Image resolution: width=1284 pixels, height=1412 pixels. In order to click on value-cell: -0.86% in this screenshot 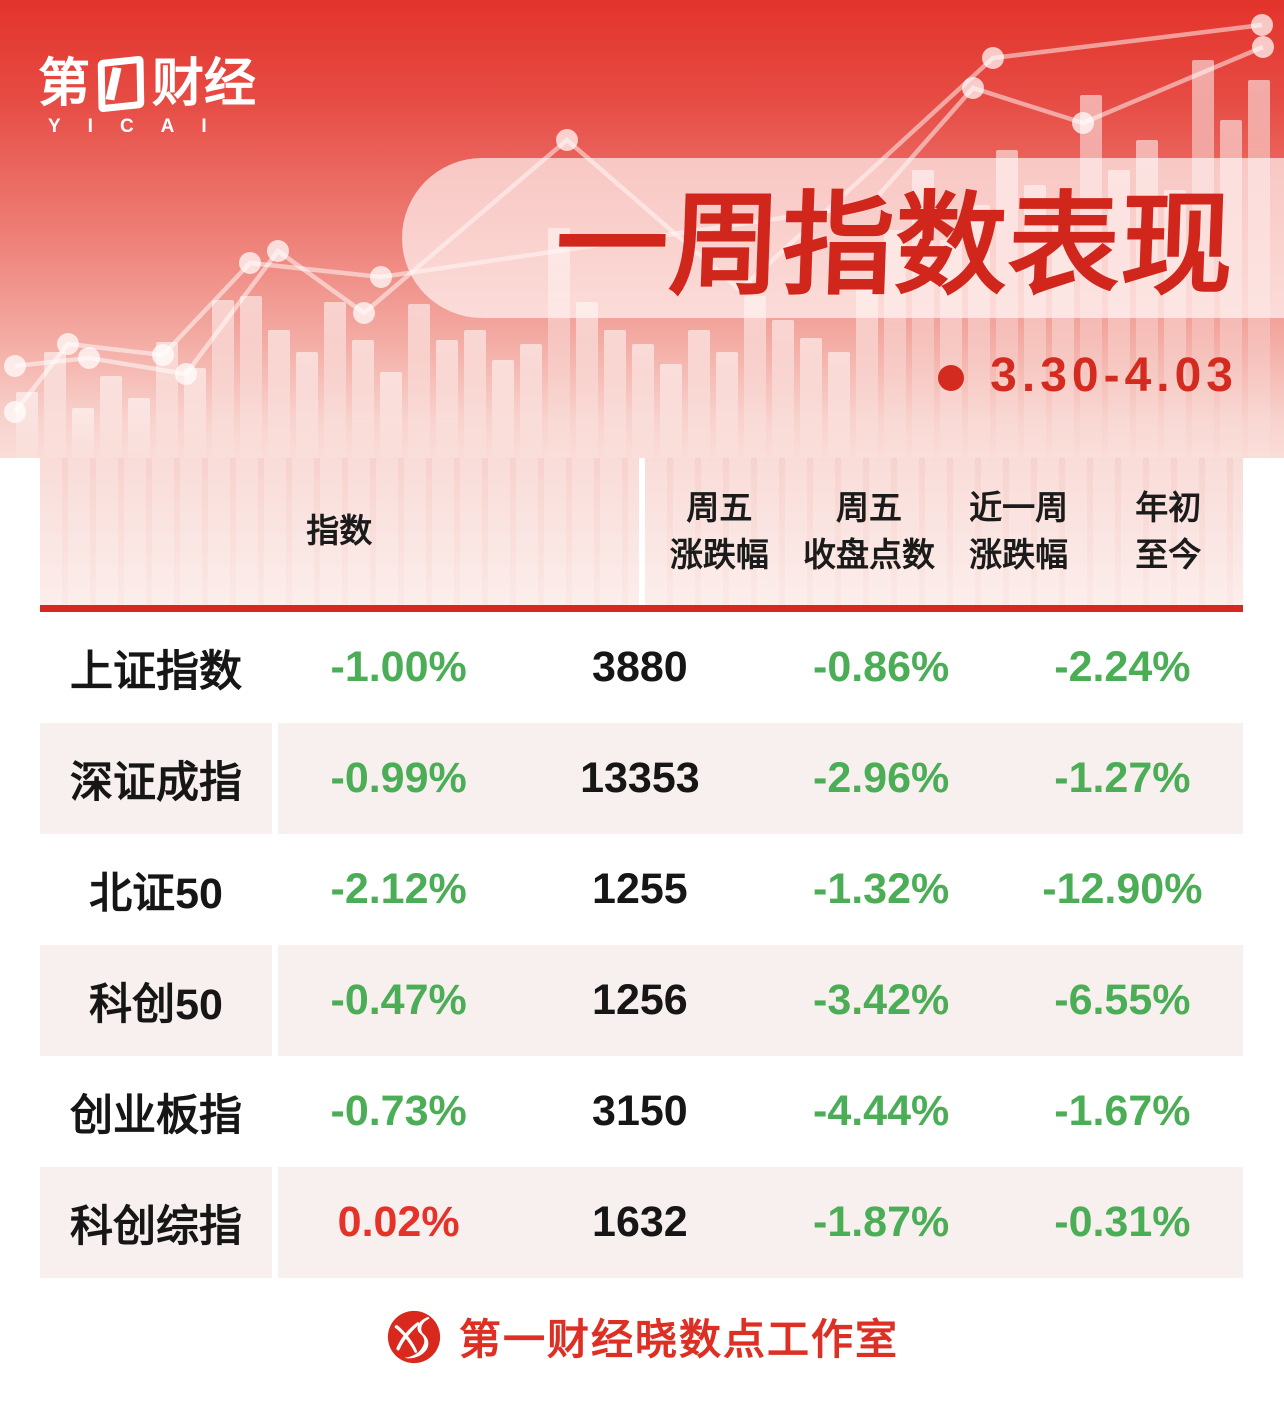, I will do `click(881, 667)`.